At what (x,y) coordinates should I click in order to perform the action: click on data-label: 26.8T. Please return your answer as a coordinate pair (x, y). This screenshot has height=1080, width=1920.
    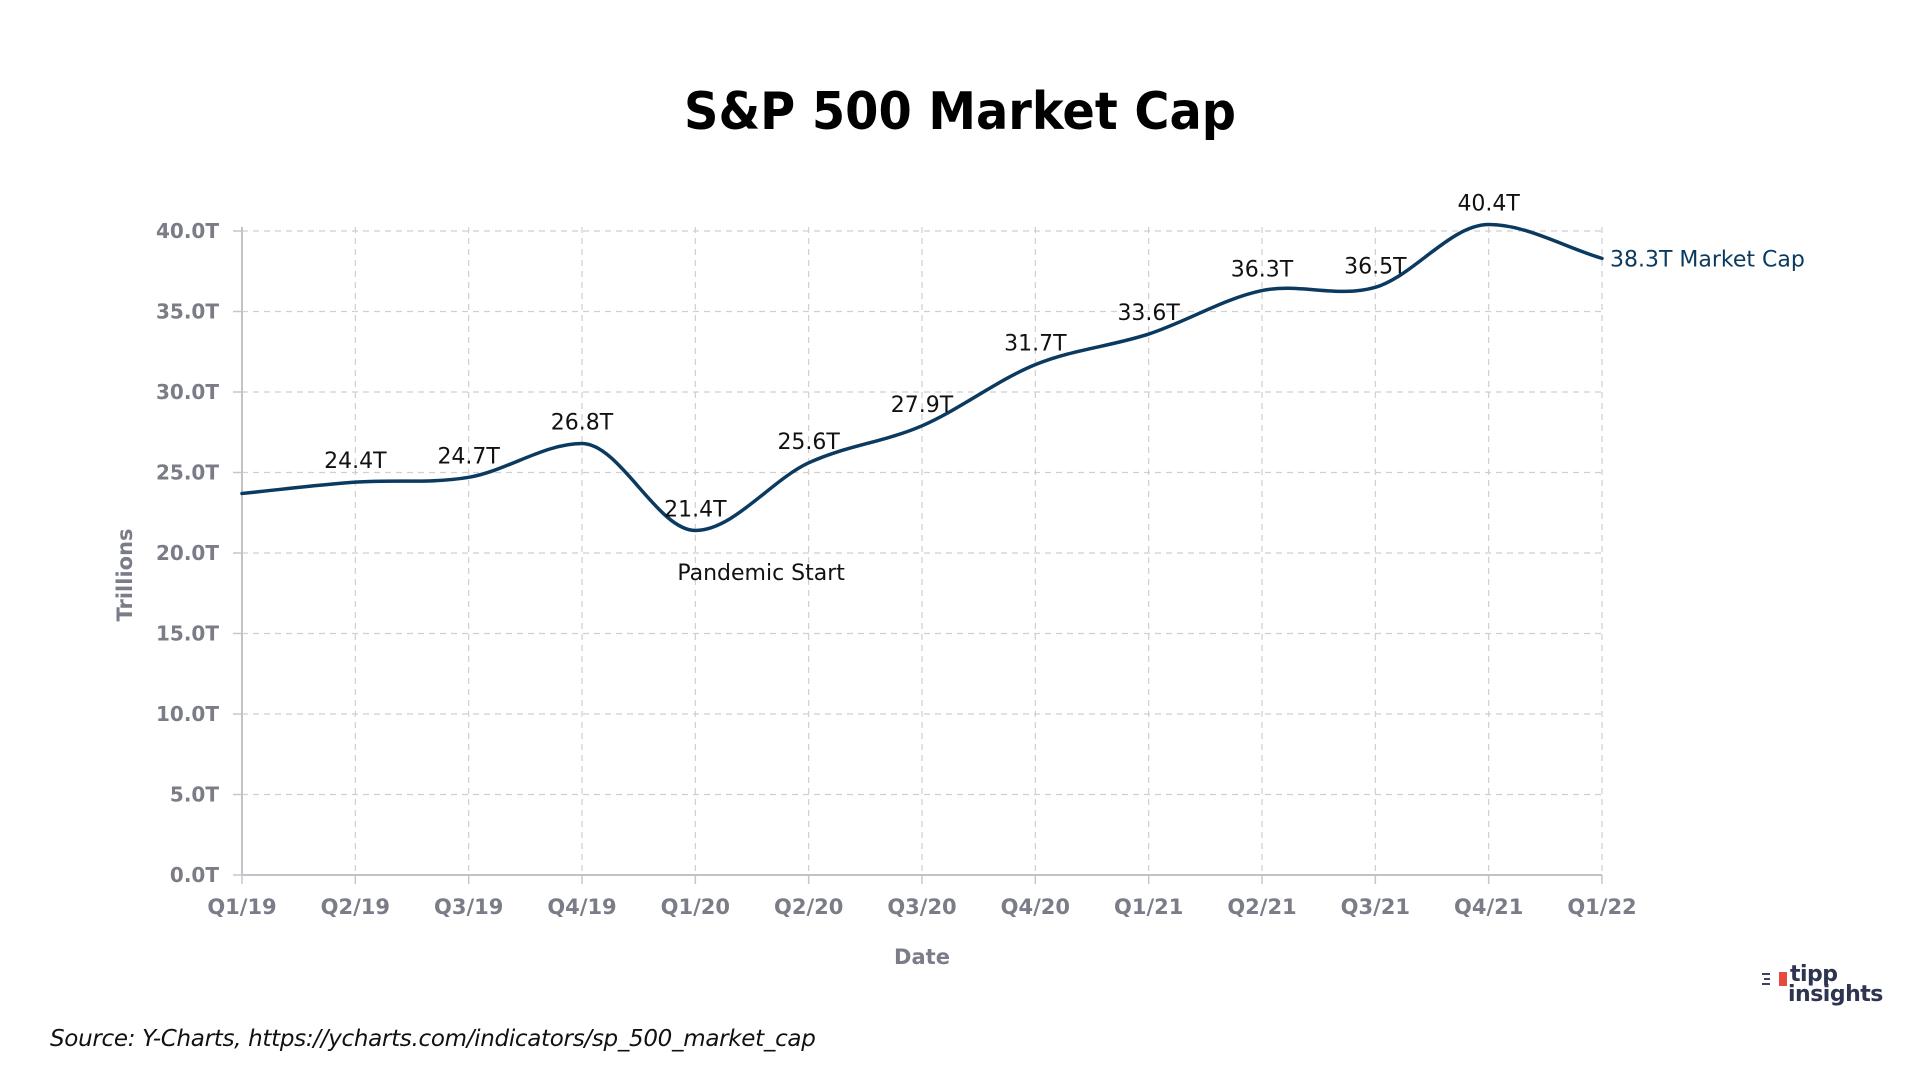
    Looking at the image, I should click on (582, 423).